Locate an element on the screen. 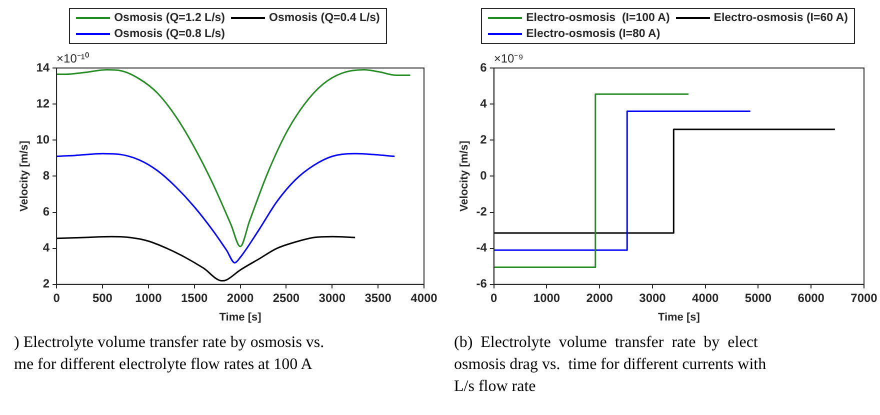 The height and width of the screenshot is (415, 880). x-tick-label: 500 is located at coordinates (102, 297).